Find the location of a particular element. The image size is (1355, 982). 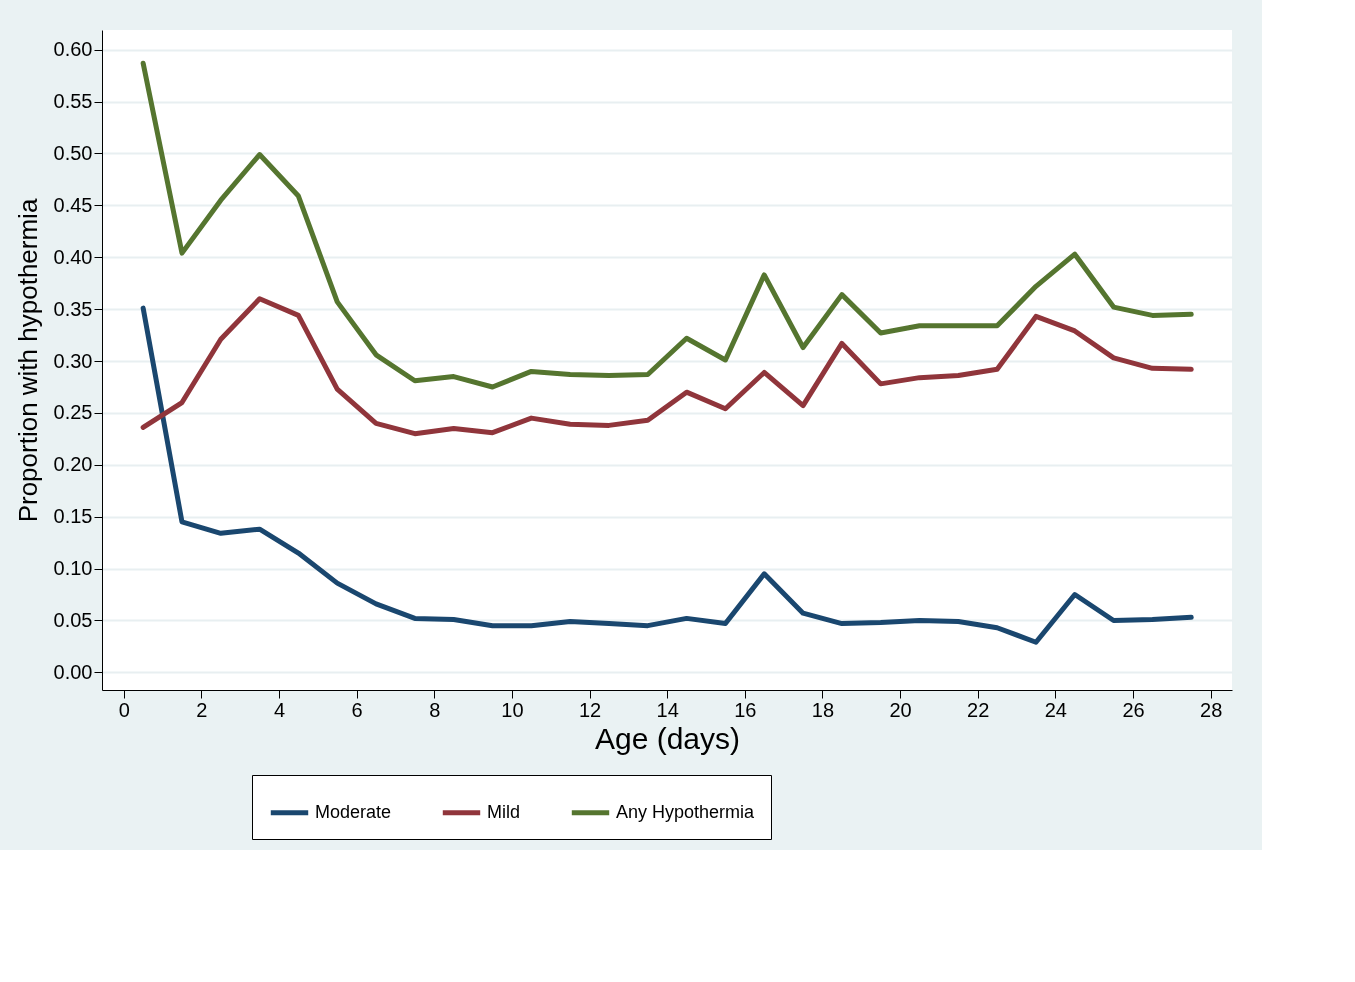

y-tick-label: 0.35 is located at coordinates (73, 308).